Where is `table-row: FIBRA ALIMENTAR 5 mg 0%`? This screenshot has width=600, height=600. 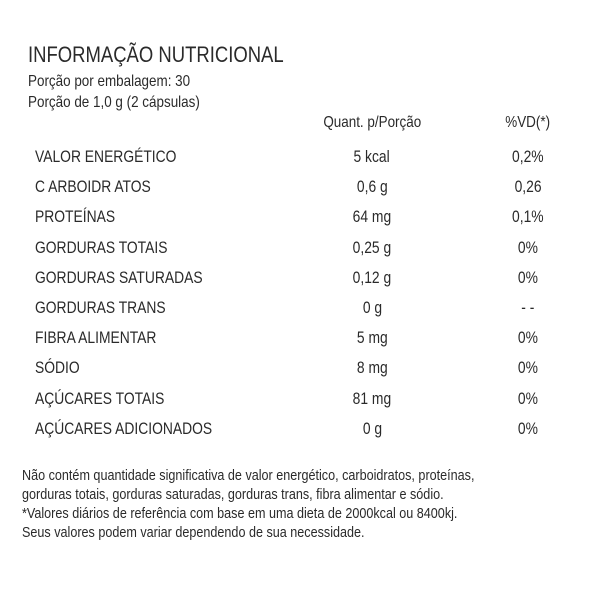
table-row: FIBRA ALIMENTAR 5 mg 0% is located at coordinates (300, 338).